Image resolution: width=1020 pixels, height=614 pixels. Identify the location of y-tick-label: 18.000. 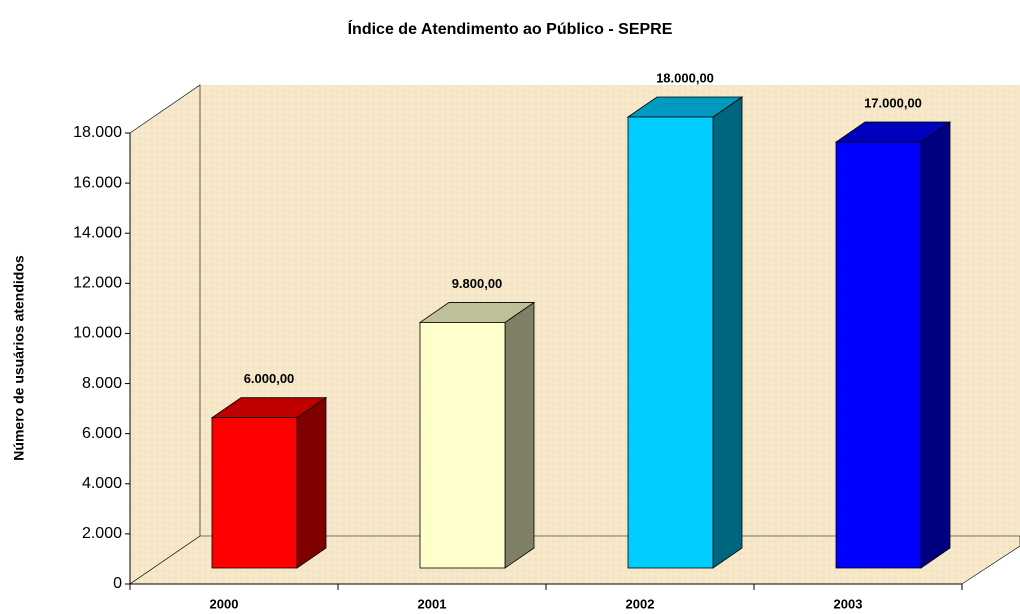
(97, 132).